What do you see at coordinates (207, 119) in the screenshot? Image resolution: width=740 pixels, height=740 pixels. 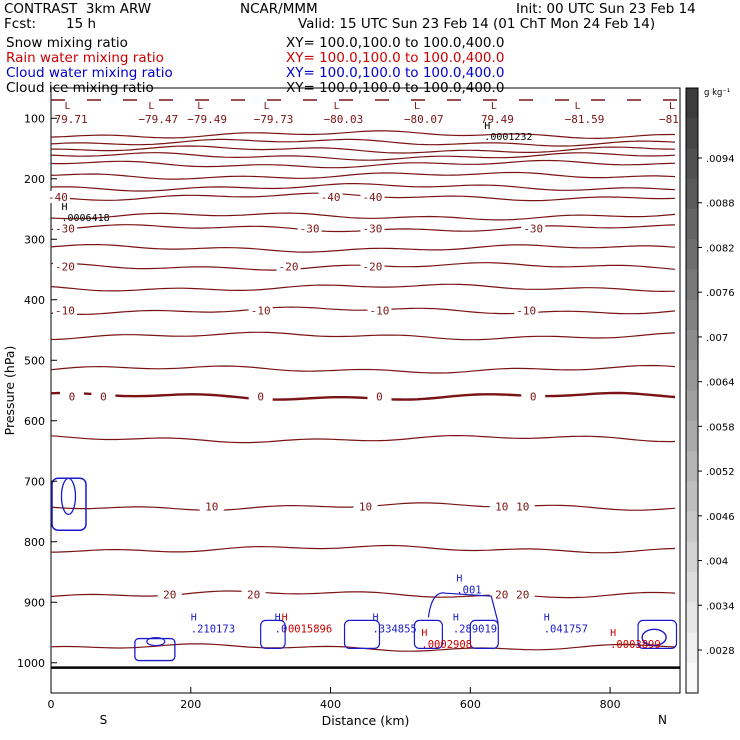 I see `temperature-min-label: −79.49` at bounding box center [207, 119].